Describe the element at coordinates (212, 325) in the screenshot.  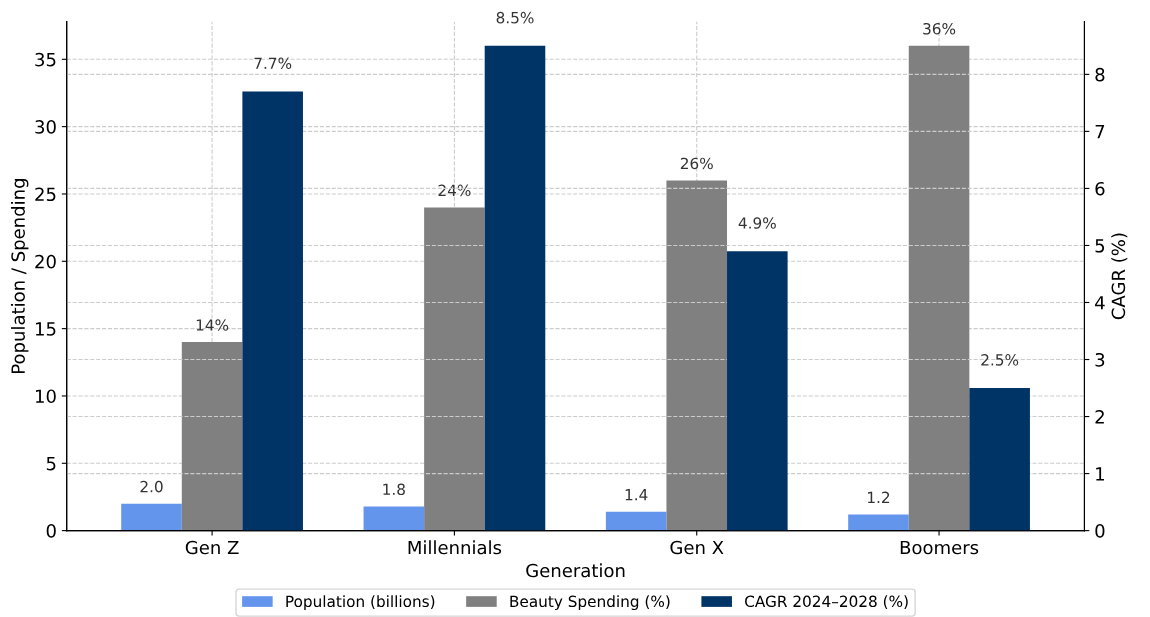
I see `data-label: 14%` at that location.